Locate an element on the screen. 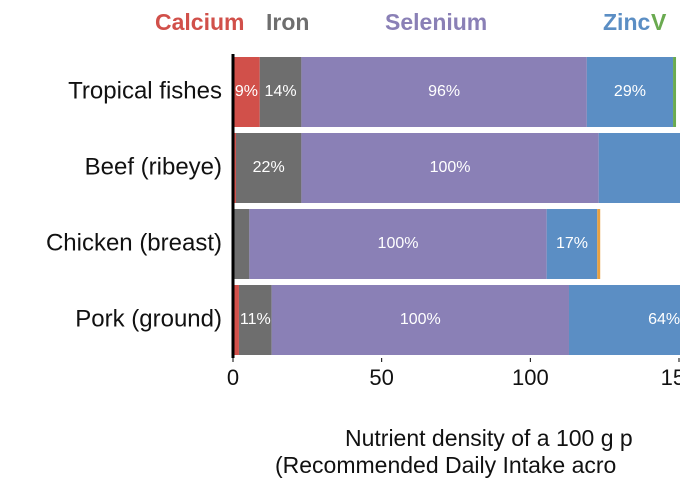 The height and width of the screenshot is (500, 680). category-label: Pork (ground) is located at coordinates (148, 318).